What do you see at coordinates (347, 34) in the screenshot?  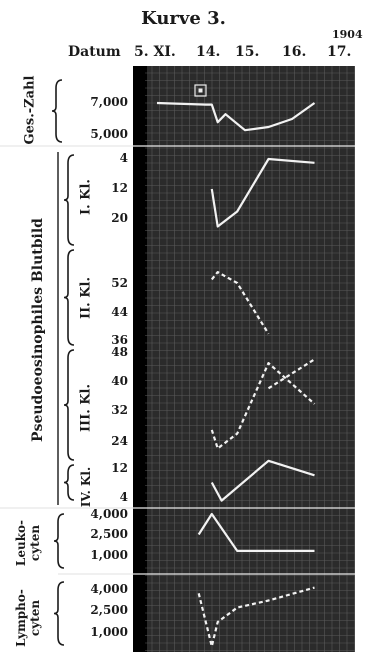 I see `year-label: 1904` at bounding box center [347, 34].